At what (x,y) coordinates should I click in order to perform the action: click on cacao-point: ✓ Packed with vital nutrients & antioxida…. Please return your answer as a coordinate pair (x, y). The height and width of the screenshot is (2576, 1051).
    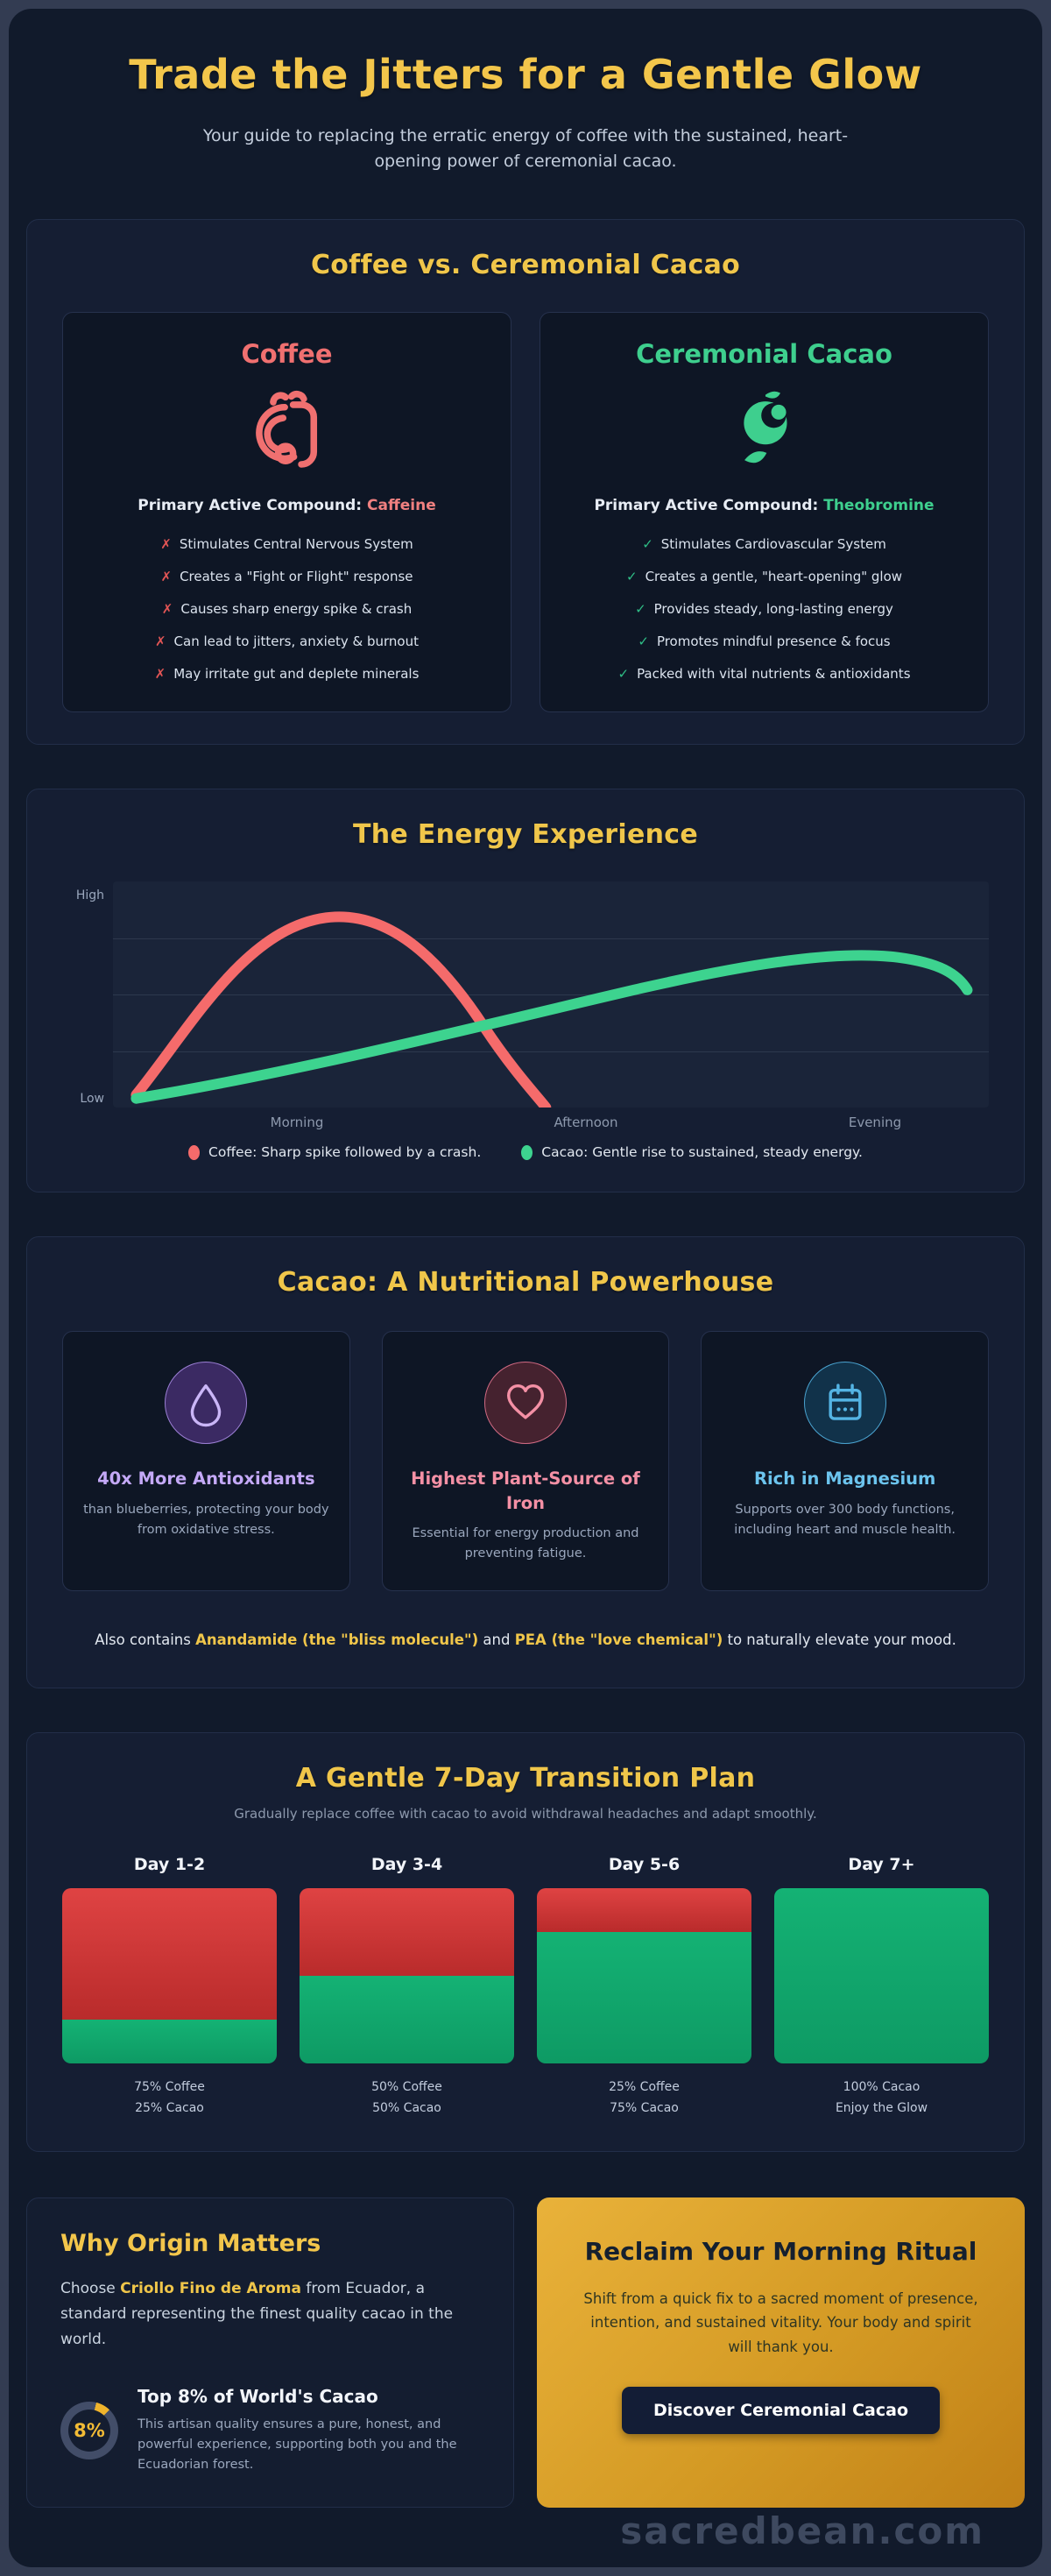
    Looking at the image, I should click on (764, 674).